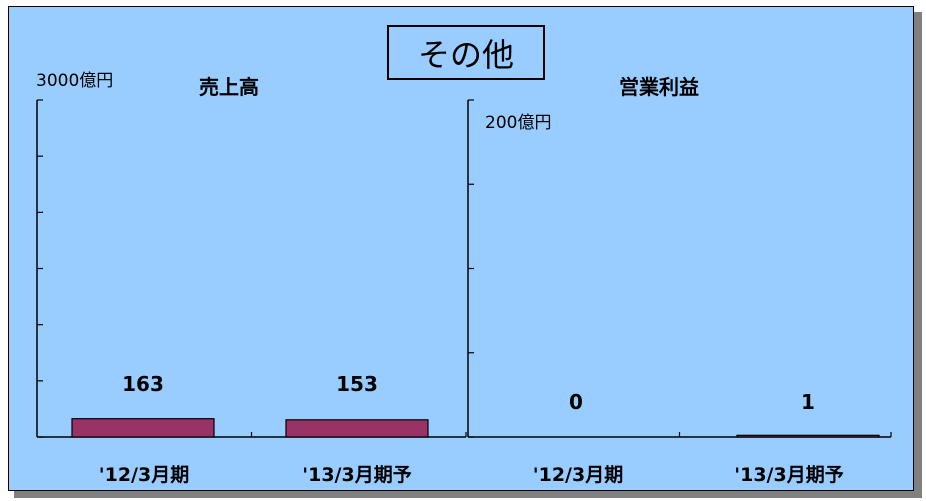 This screenshot has width=926, height=501. What do you see at coordinates (357, 475) in the screenshot?
I see `sales-category-label: '13/3月期予` at bounding box center [357, 475].